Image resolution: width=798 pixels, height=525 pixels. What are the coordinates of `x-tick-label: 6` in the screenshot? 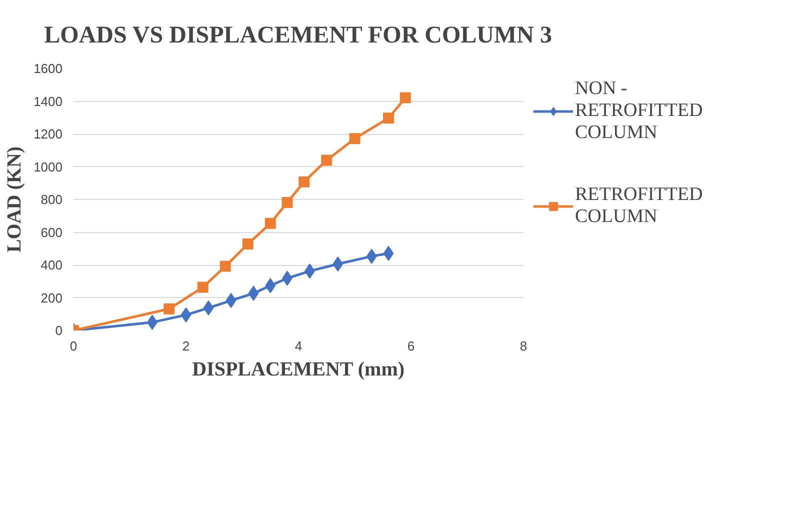 It's located at (411, 346).